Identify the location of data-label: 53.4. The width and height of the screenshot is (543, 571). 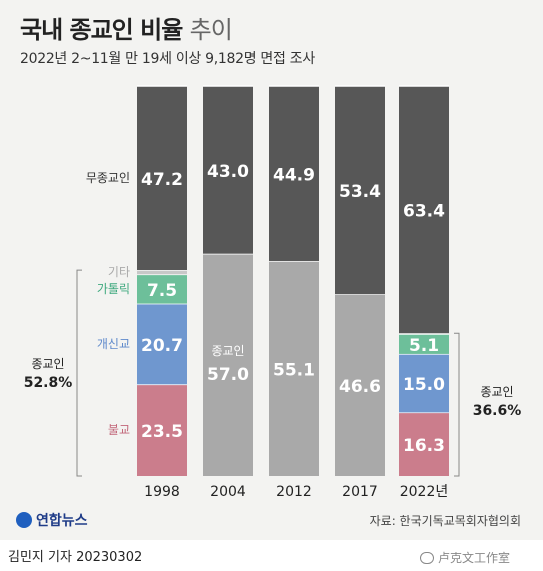
(360, 192).